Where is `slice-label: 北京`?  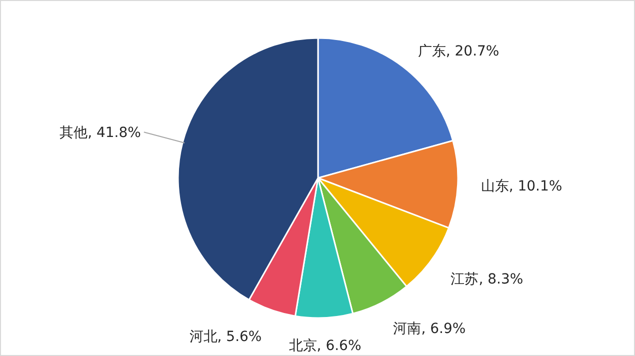 slice-label: 北京 is located at coordinates (302, 346).